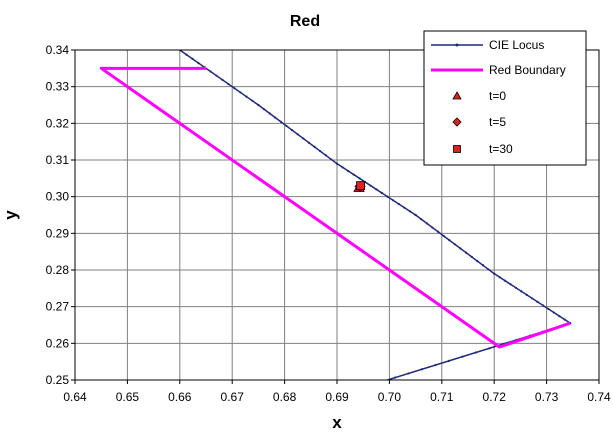 The width and height of the screenshot is (613, 437). What do you see at coordinates (233, 397) in the screenshot?
I see `x-tick-label: 0.67` at bounding box center [233, 397].